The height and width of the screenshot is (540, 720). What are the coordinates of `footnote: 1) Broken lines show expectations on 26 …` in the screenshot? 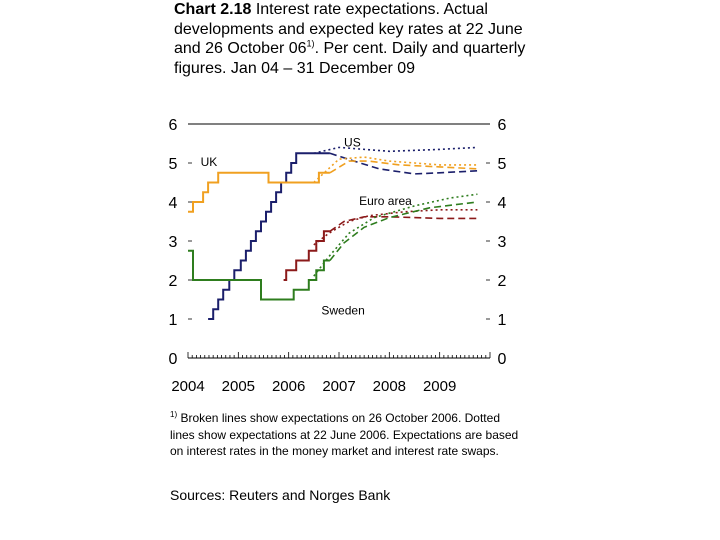 It's located at (345, 435).